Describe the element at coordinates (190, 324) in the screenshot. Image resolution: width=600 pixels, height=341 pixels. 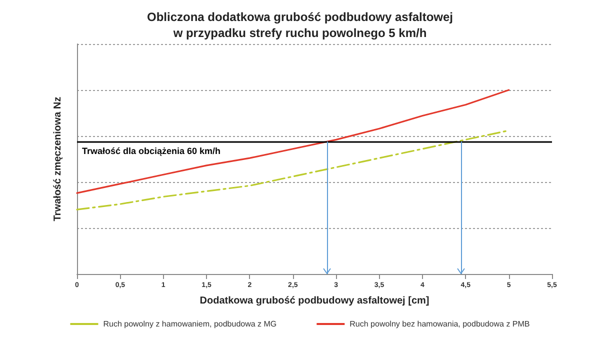
I see `legend-label: Ruch powolny z hamowaniem, podbudowa z MG` at that location.